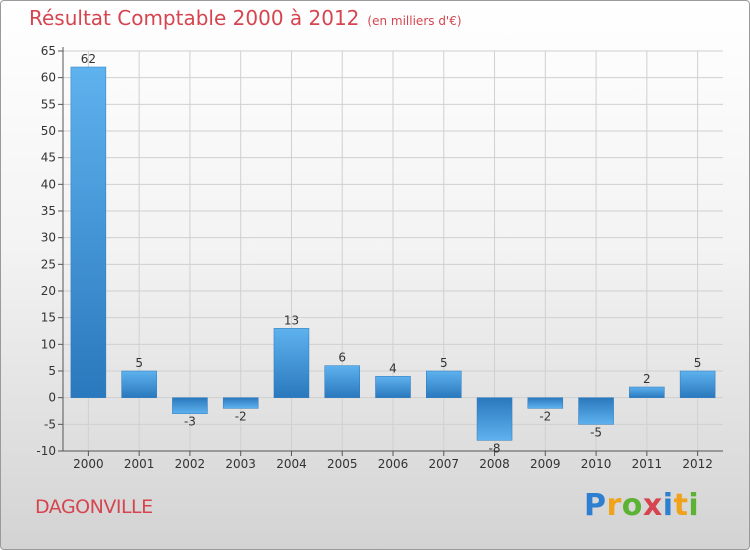 The width and height of the screenshot is (750, 550). Describe the element at coordinates (48, 344) in the screenshot. I see `y-tick-label: 10` at that location.